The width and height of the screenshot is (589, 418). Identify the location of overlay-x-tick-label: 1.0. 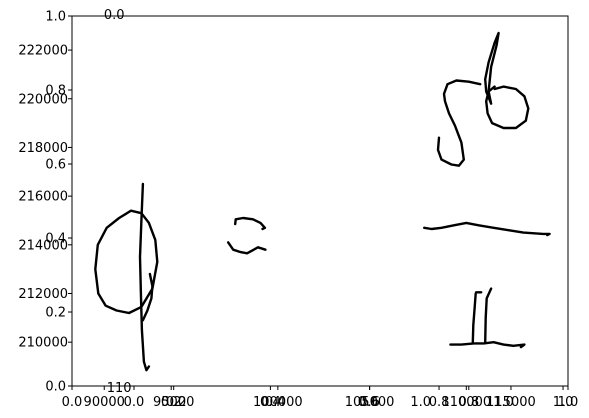
(568, 402).